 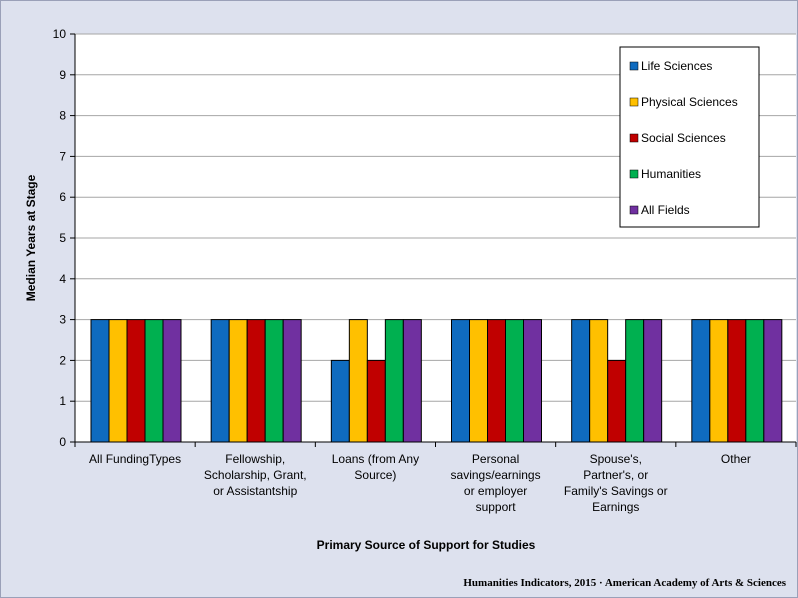 I want to click on x-axis-title: Primary Source of Support for Studies, so click(x=426, y=545).